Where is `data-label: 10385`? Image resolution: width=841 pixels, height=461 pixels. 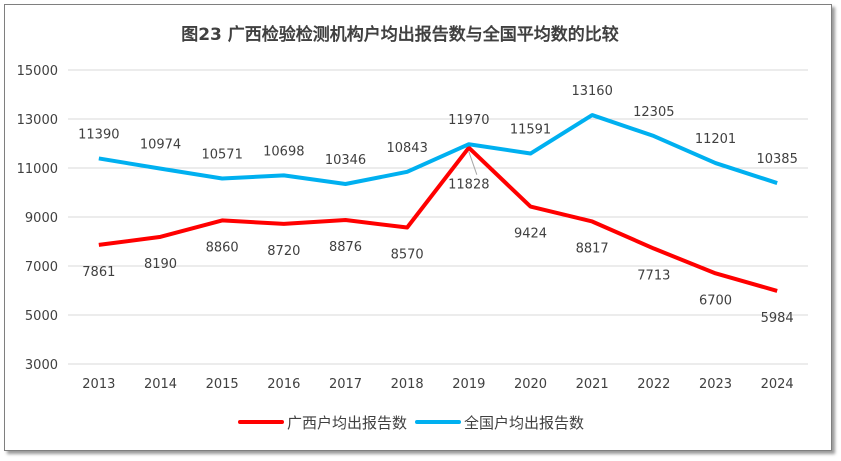
data-label: 10385 is located at coordinates (776, 159).